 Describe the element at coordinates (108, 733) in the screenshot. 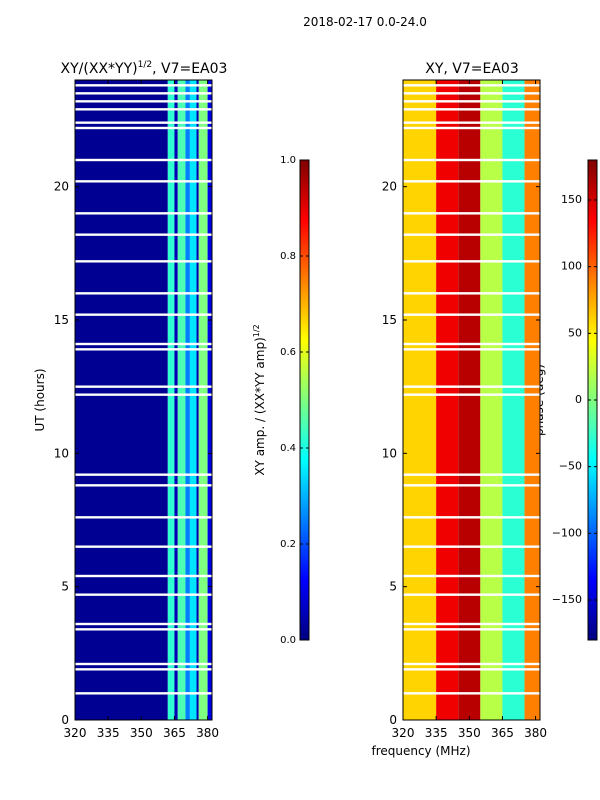

I see `left-x-tick-label-1: 335` at that location.